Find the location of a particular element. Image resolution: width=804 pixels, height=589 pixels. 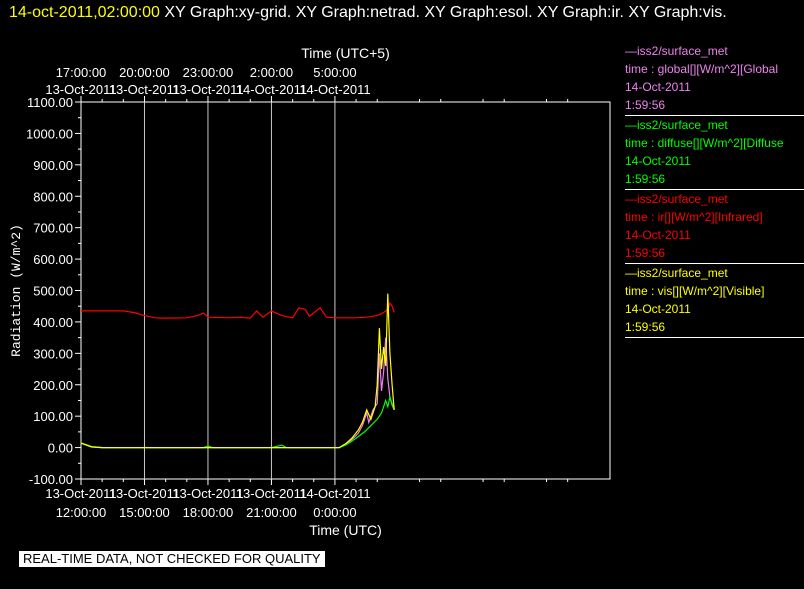

quality-disclaimer: REAL-TIME DATA, NOT CHECKED FOR QUALITY is located at coordinates (172, 559).